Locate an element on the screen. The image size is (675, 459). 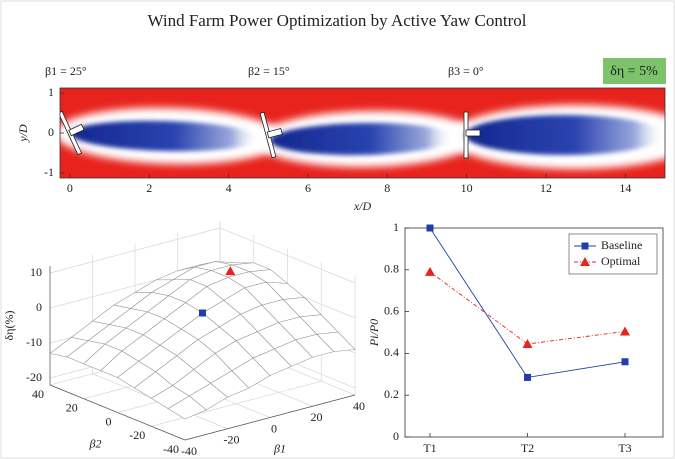
badge-box is located at coordinates (634, 71).